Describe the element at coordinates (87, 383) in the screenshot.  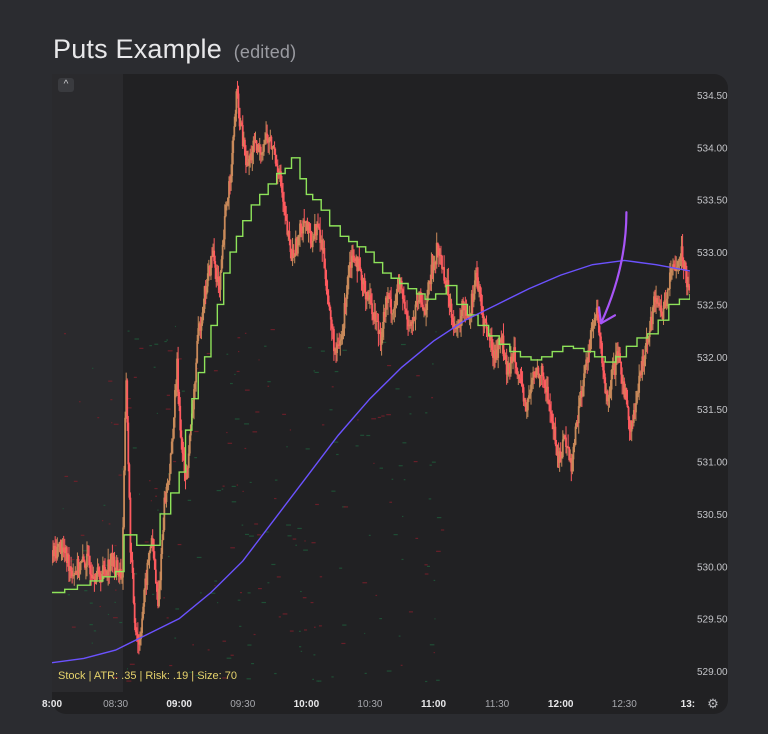
I see `premarket-shade` at that location.